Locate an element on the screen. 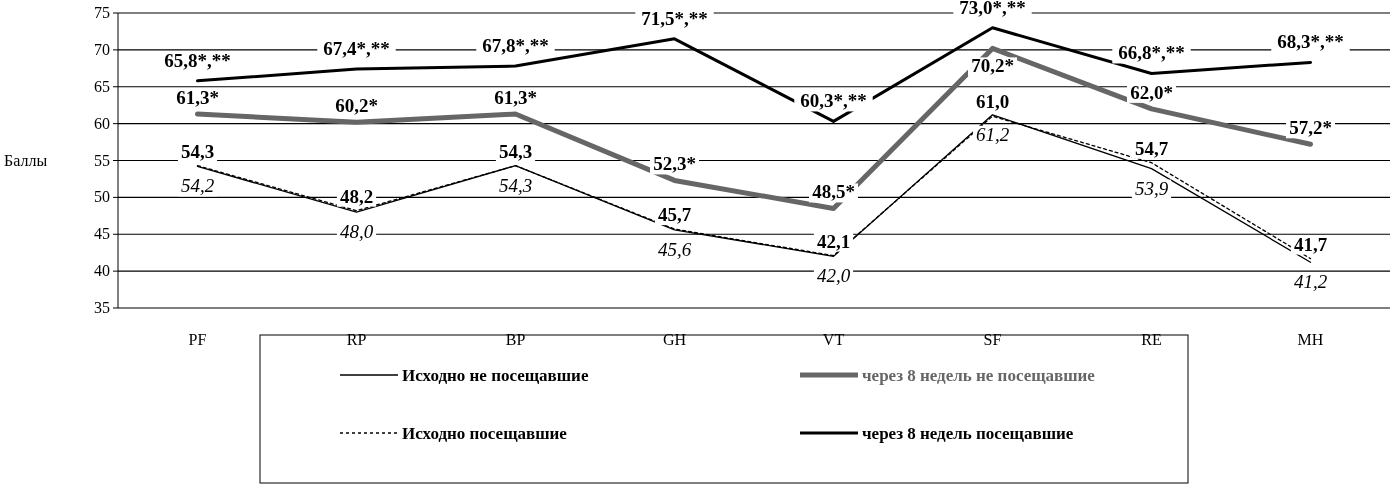 This screenshot has width=1395, height=485. y-tick-label: 70 is located at coordinates (102, 49).